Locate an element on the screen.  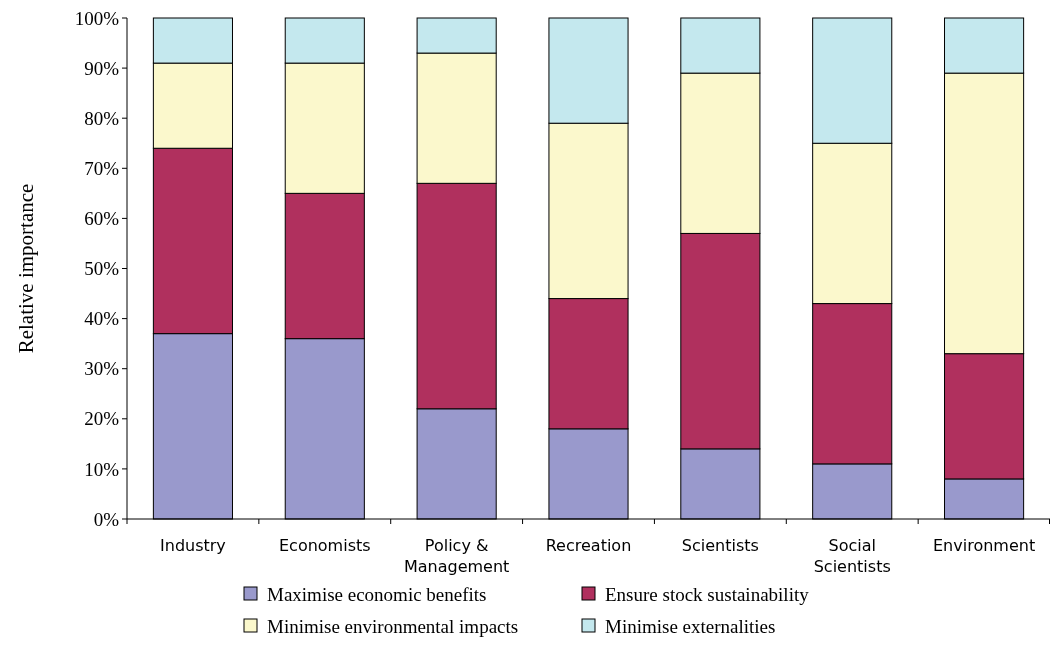
x-tick-label: Social Scientists is located at coordinates (852, 556).